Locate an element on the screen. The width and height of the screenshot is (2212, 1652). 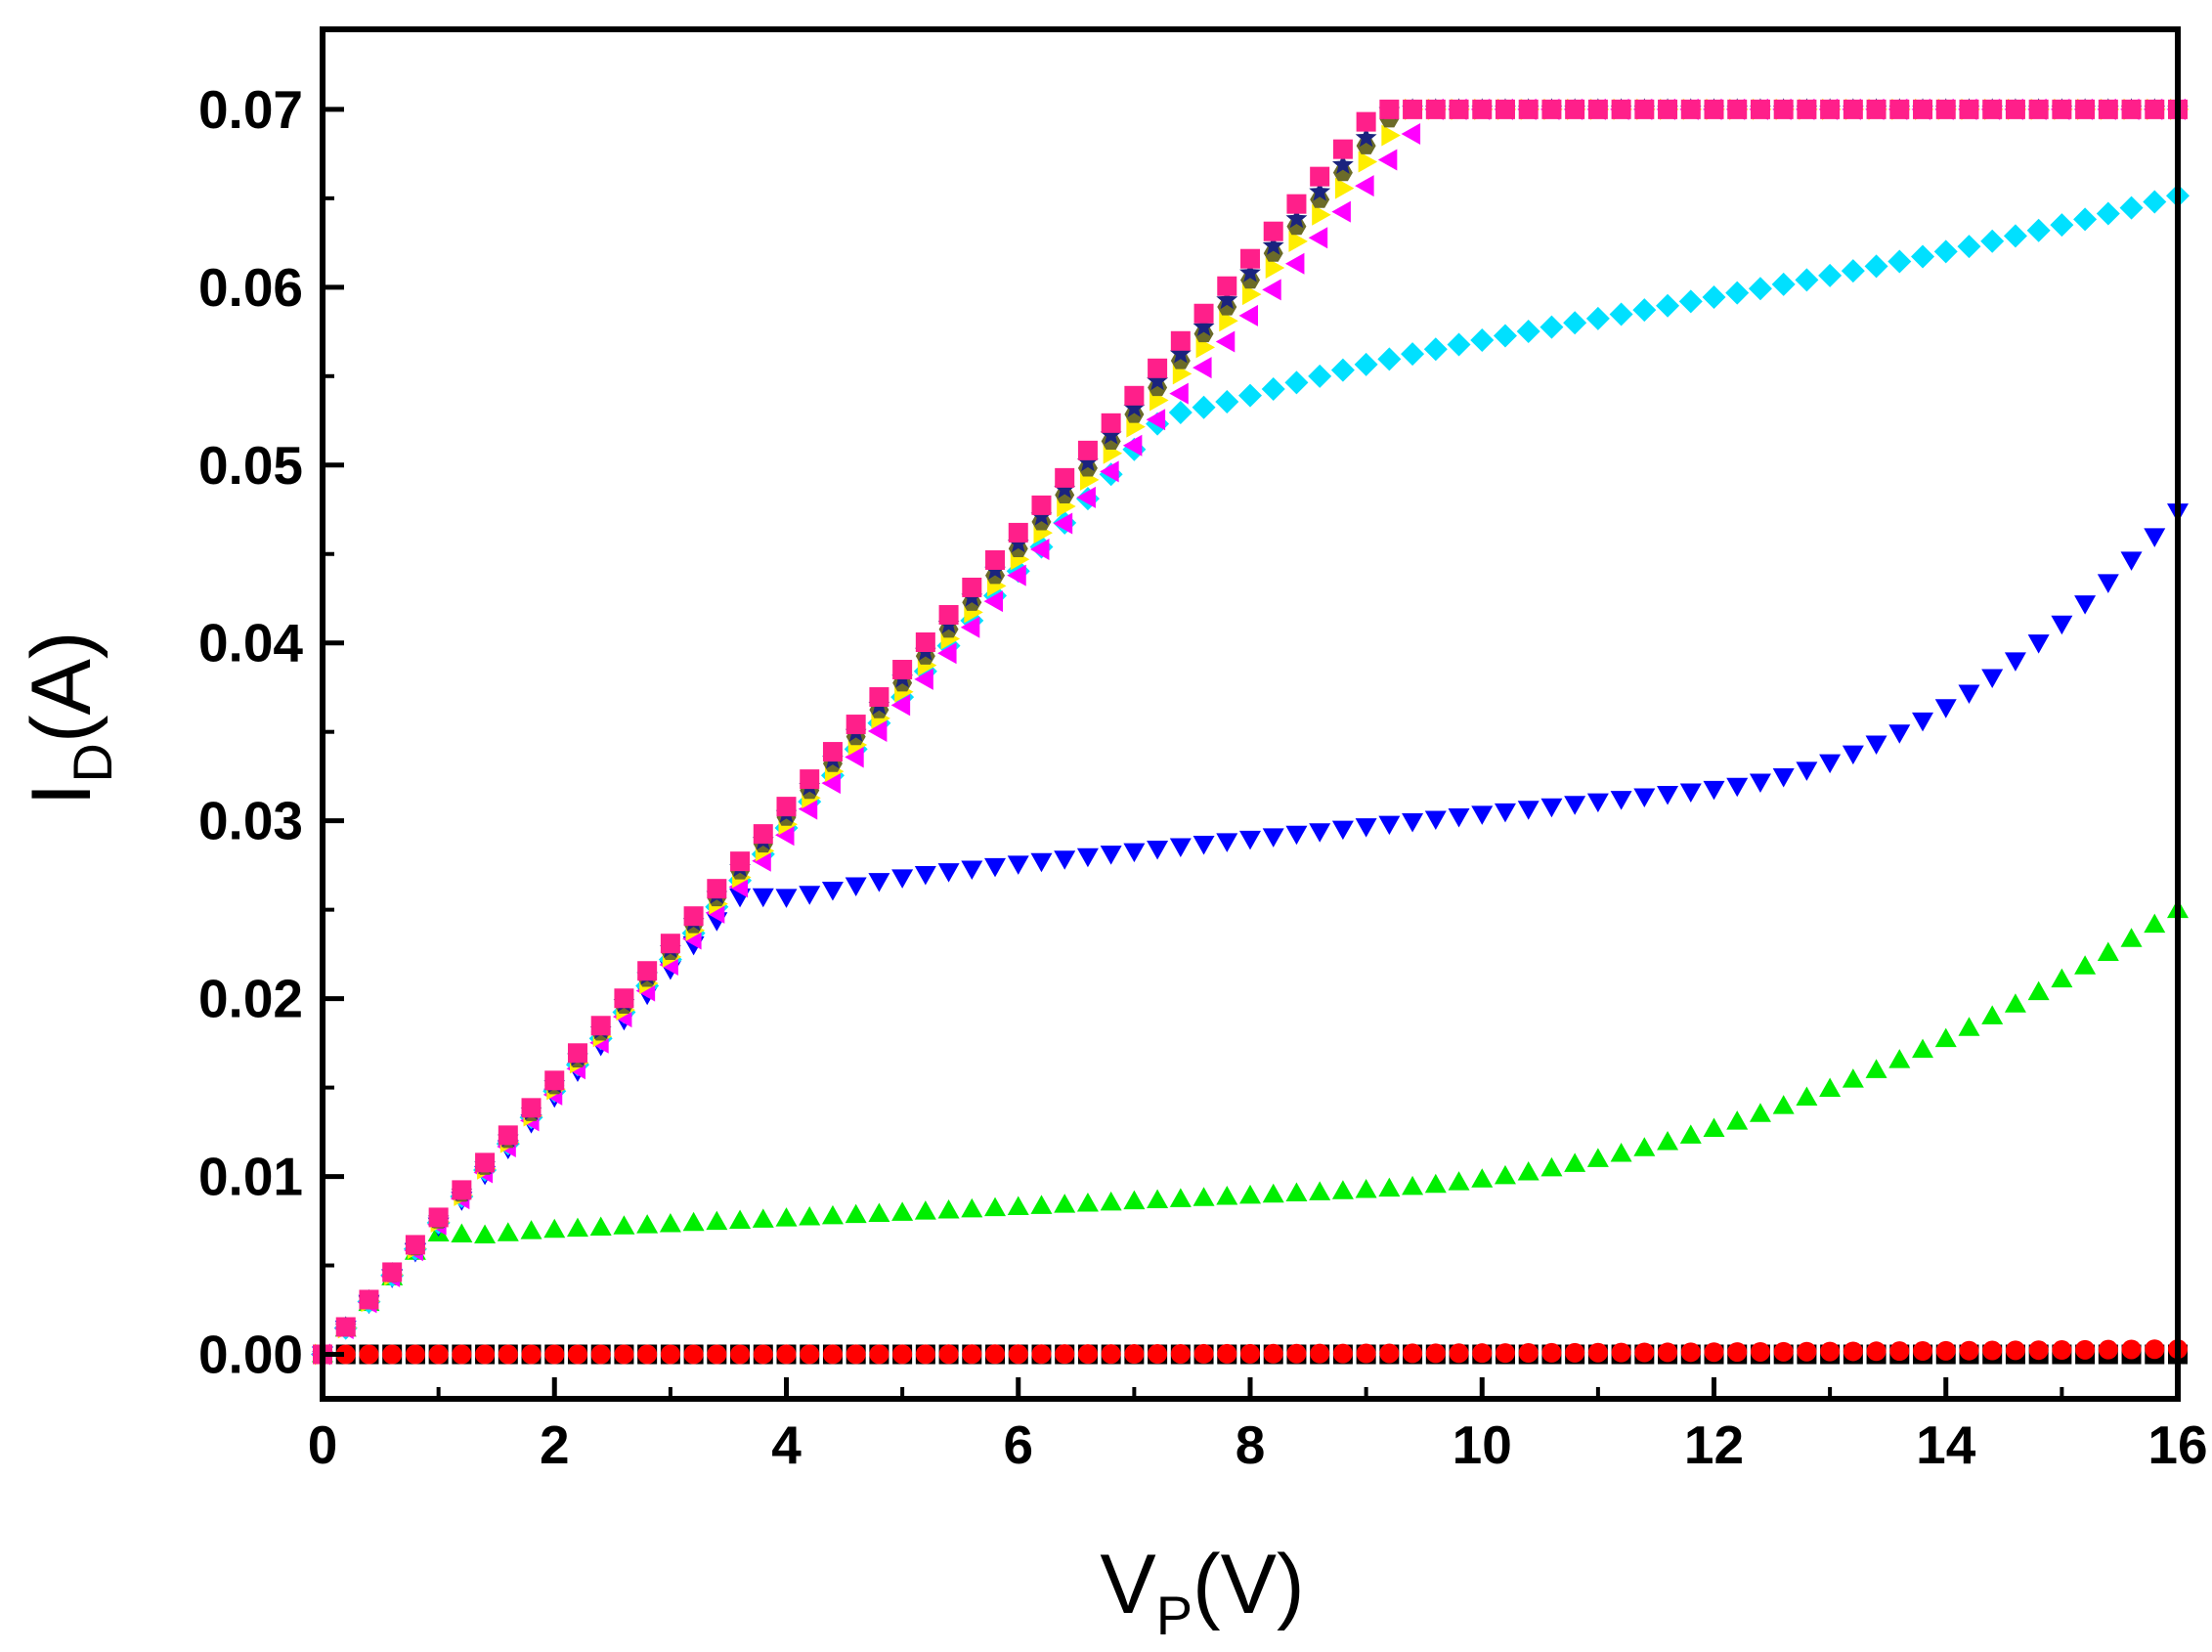
x-tick-label: 4 is located at coordinates (786, 1444).